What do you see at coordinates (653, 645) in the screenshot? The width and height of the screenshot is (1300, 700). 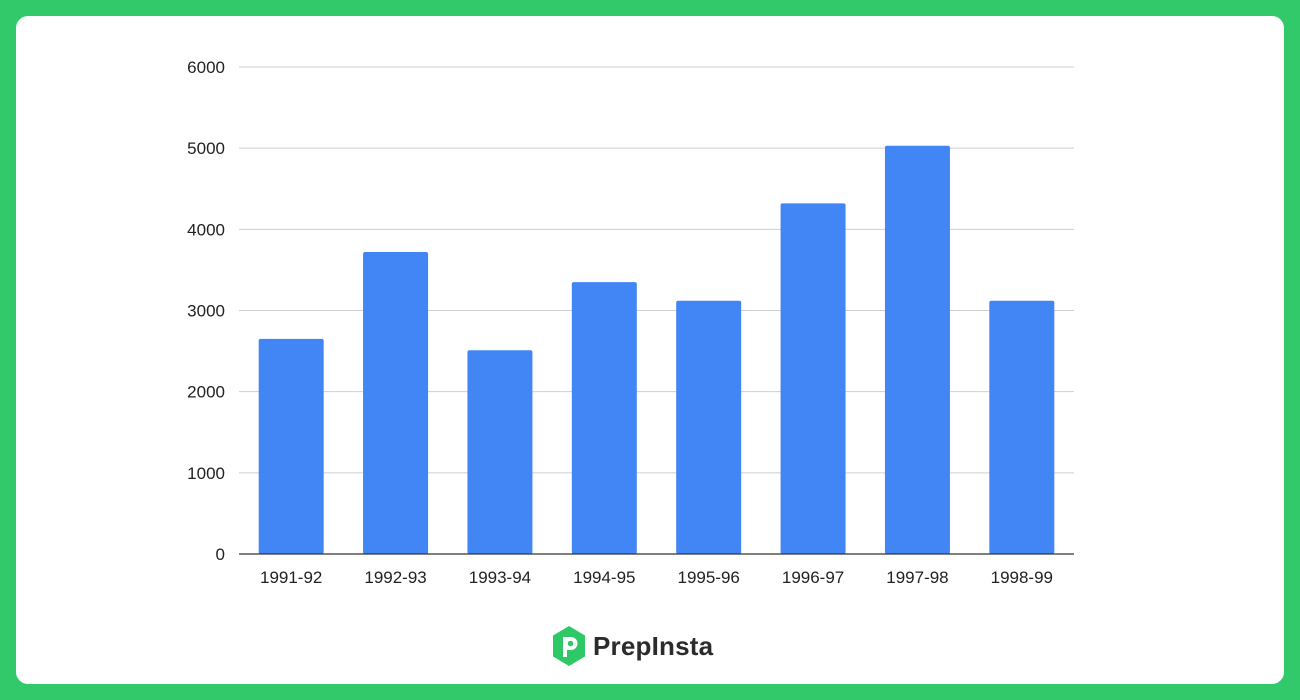 I see `brand-name: PrepInsta` at bounding box center [653, 645].